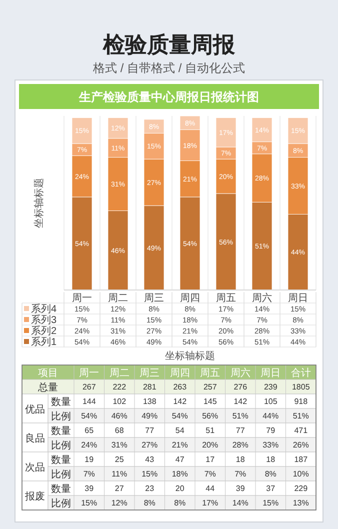 The height and width of the screenshot is (529, 338). Describe the element at coordinates (210, 373) in the screenshot. I see `category-label: 周五` at that location.